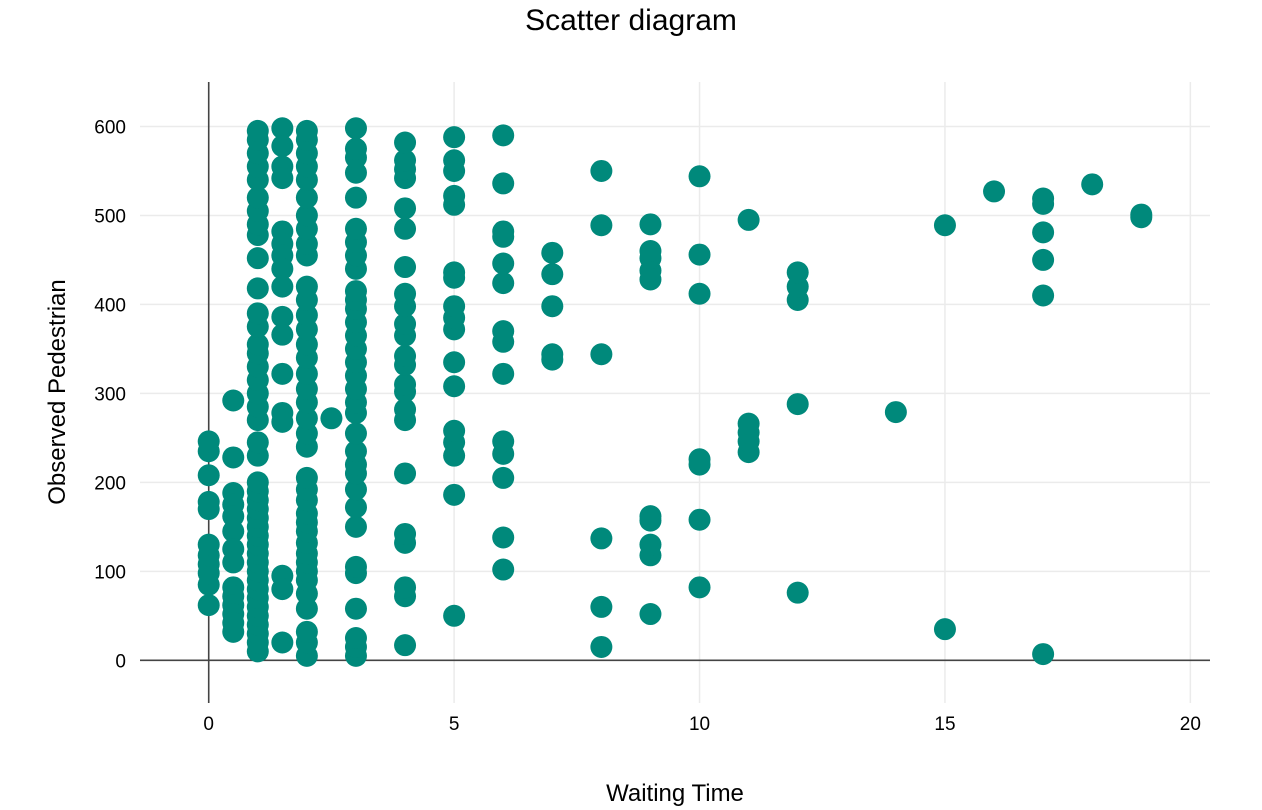 This screenshot has width=1262, height=810. Describe the element at coordinates (631, 20) in the screenshot. I see `chart-title: Scatter diagram` at that location.